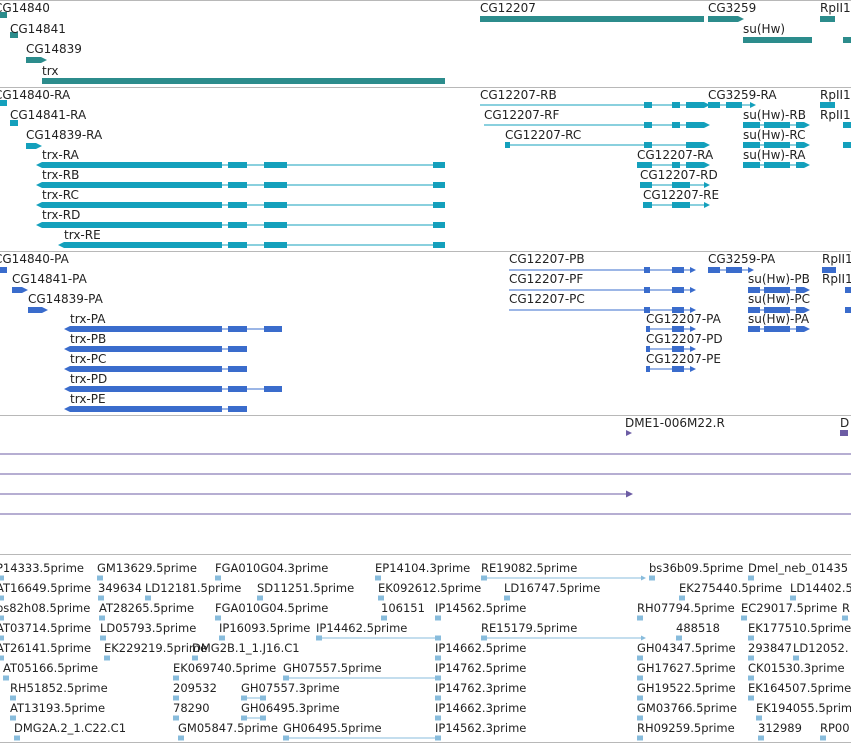 This screenshot has height=743, width=851. Describe the element at coordinates (683, 359) in the screenshot. I see `protein-label: CG12207-PE` at that location.